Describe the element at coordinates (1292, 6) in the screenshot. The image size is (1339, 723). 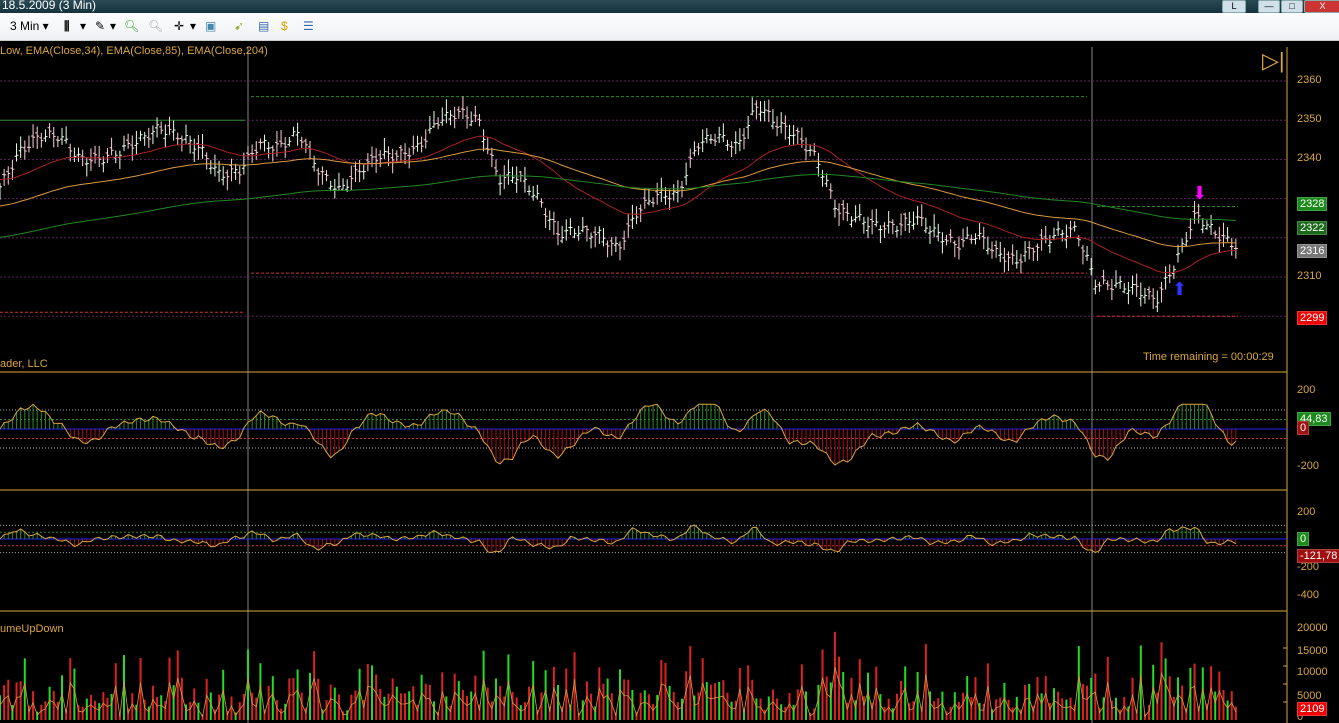
I see `maximize-button: □` at that location.